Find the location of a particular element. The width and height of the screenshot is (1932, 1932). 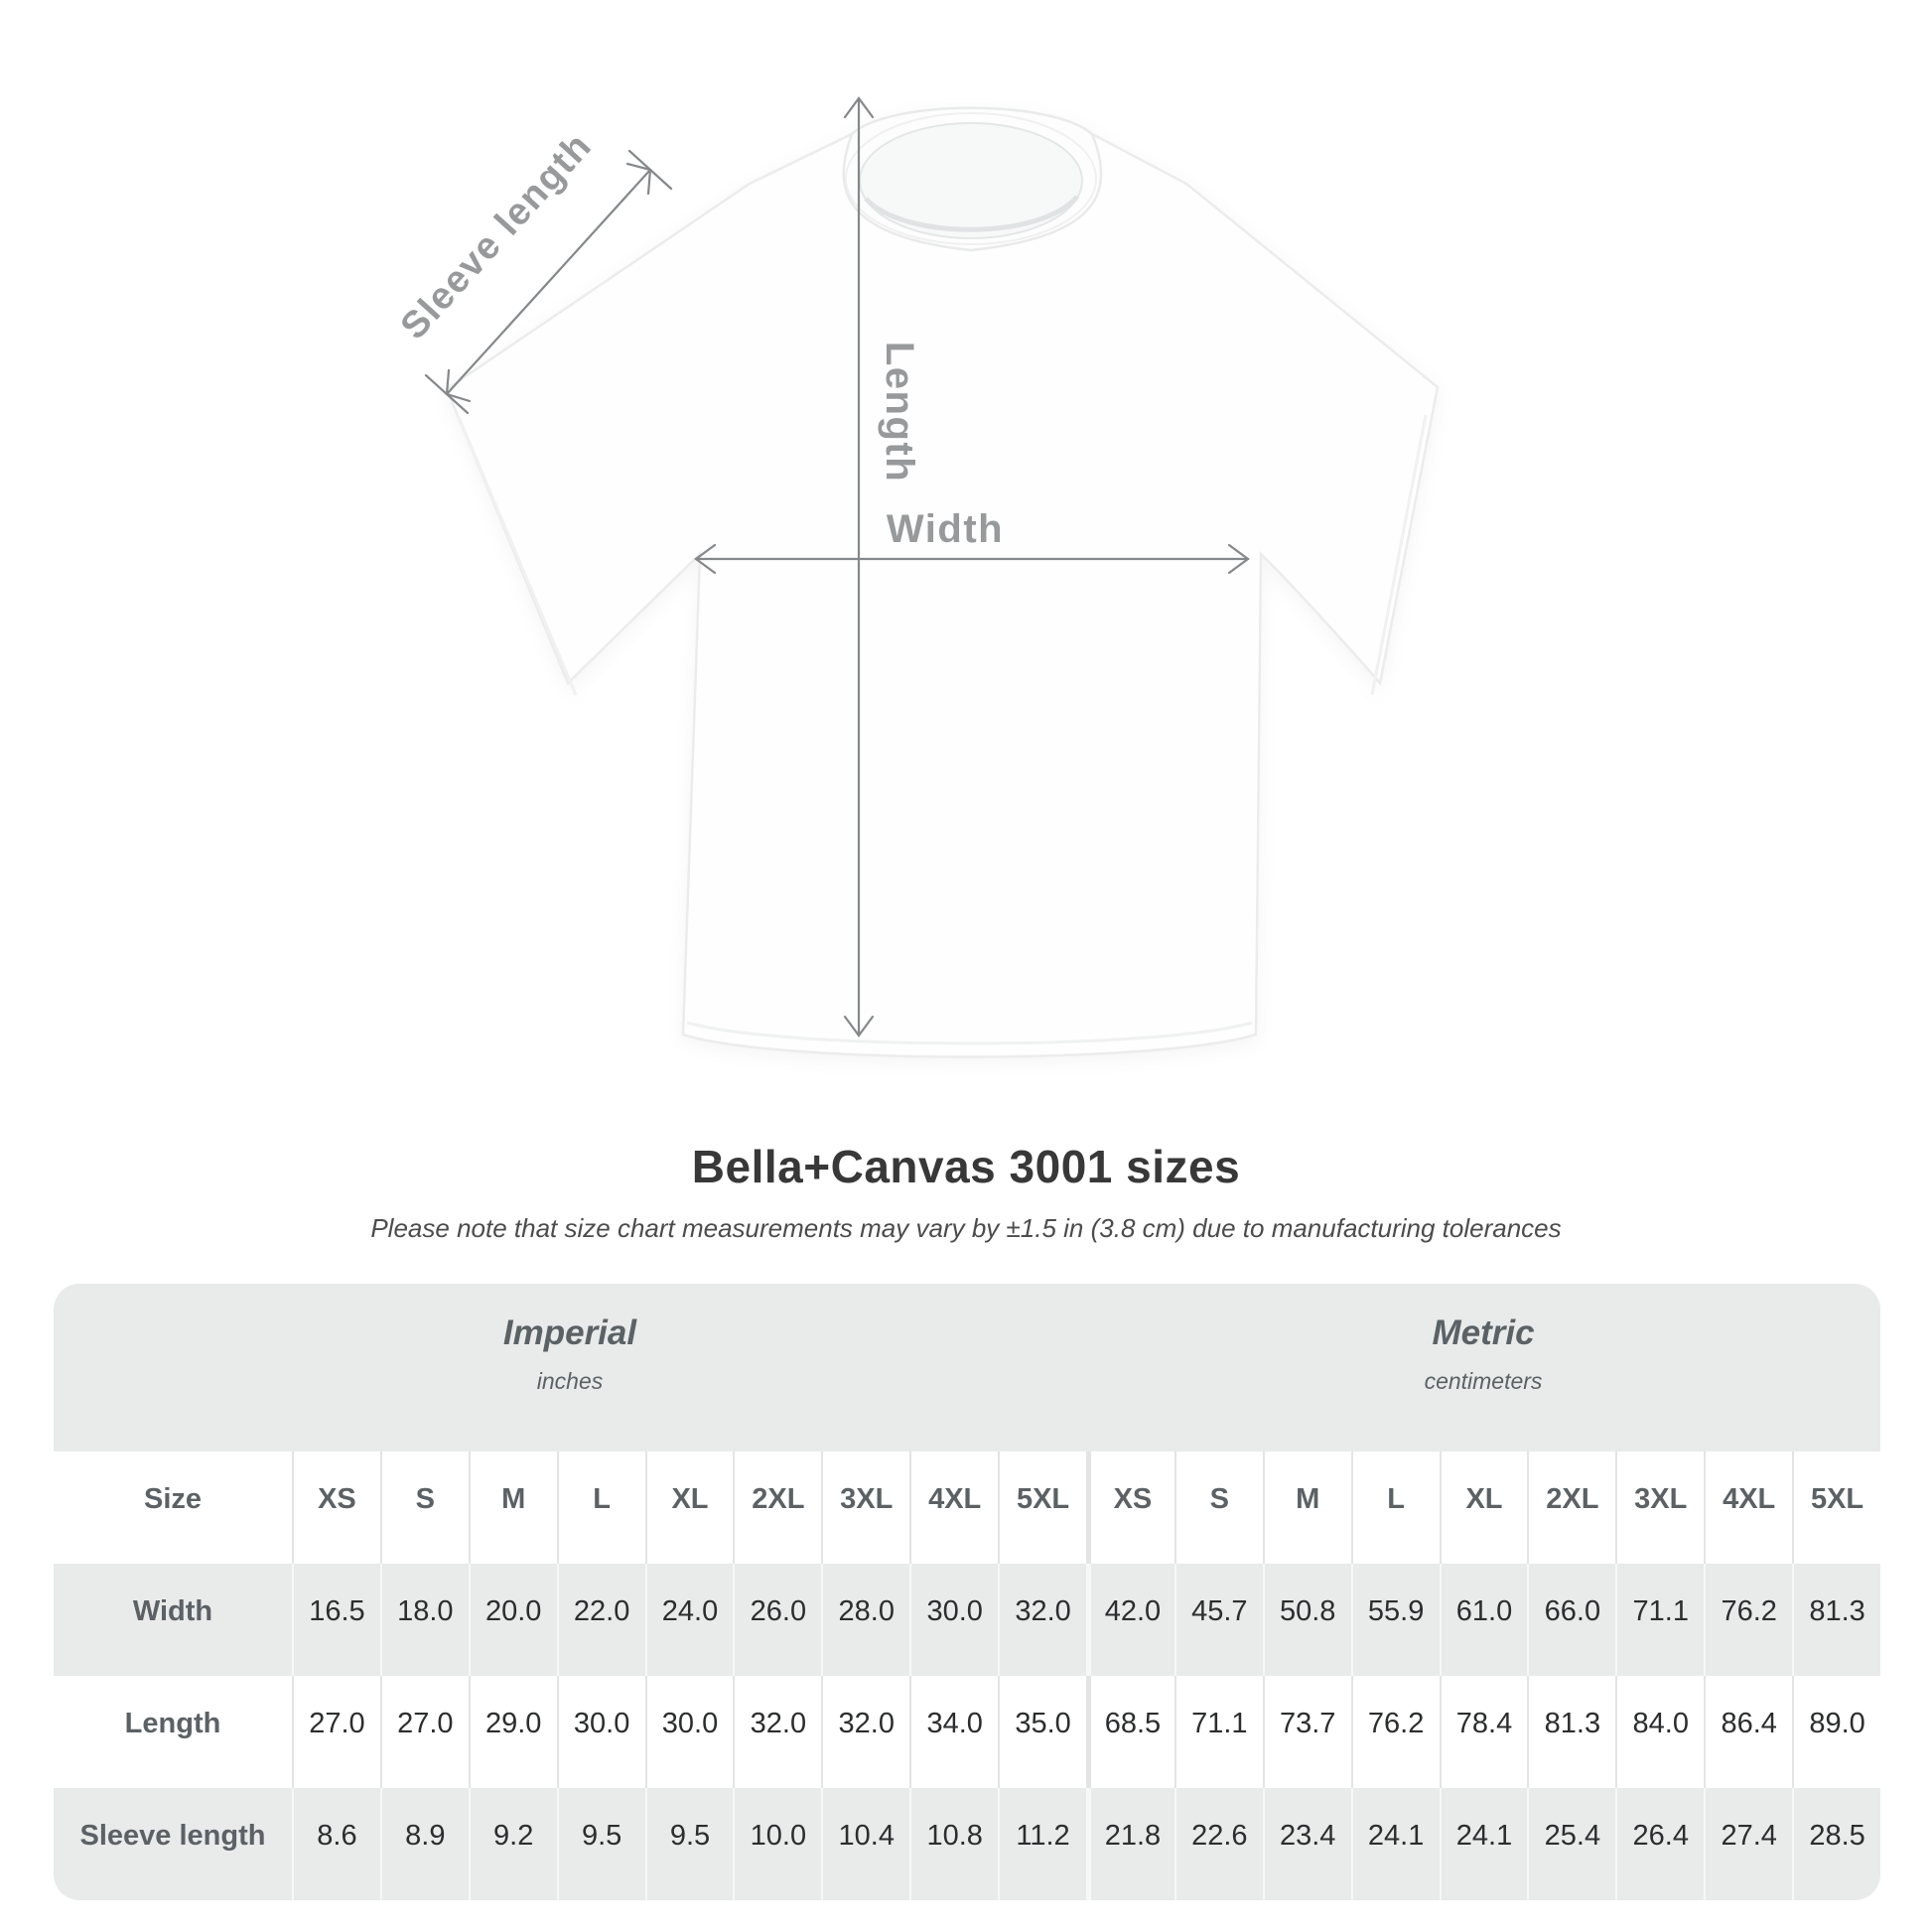

value-cell: 22.6 is located at coordinates (1218, 1844).